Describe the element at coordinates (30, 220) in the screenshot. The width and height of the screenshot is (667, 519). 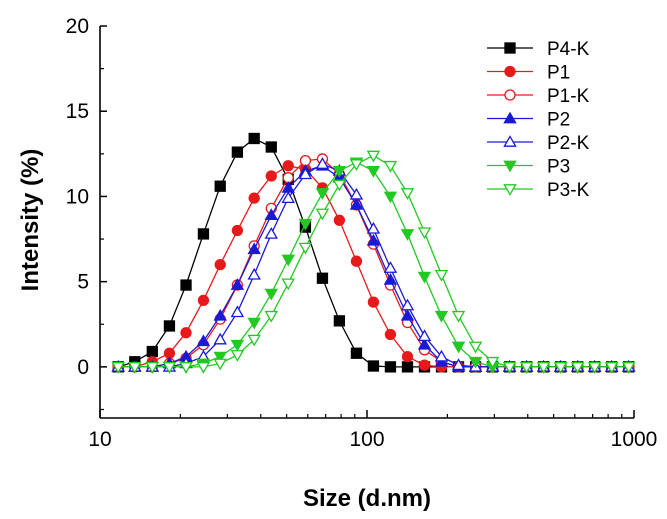
I see `y-axis-title: Intensity (%)` at that location.